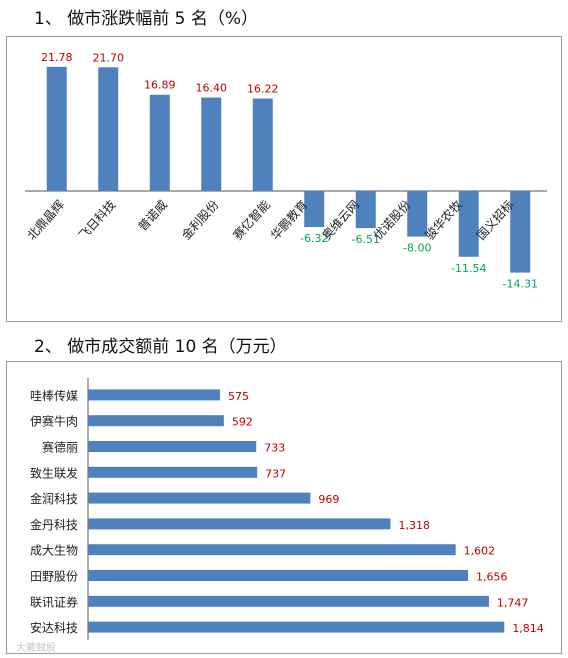  What do you see at coordinates (54, 551) in the screenshot?
I see `category-label: 成大生物` at bounding box center [54, 551].